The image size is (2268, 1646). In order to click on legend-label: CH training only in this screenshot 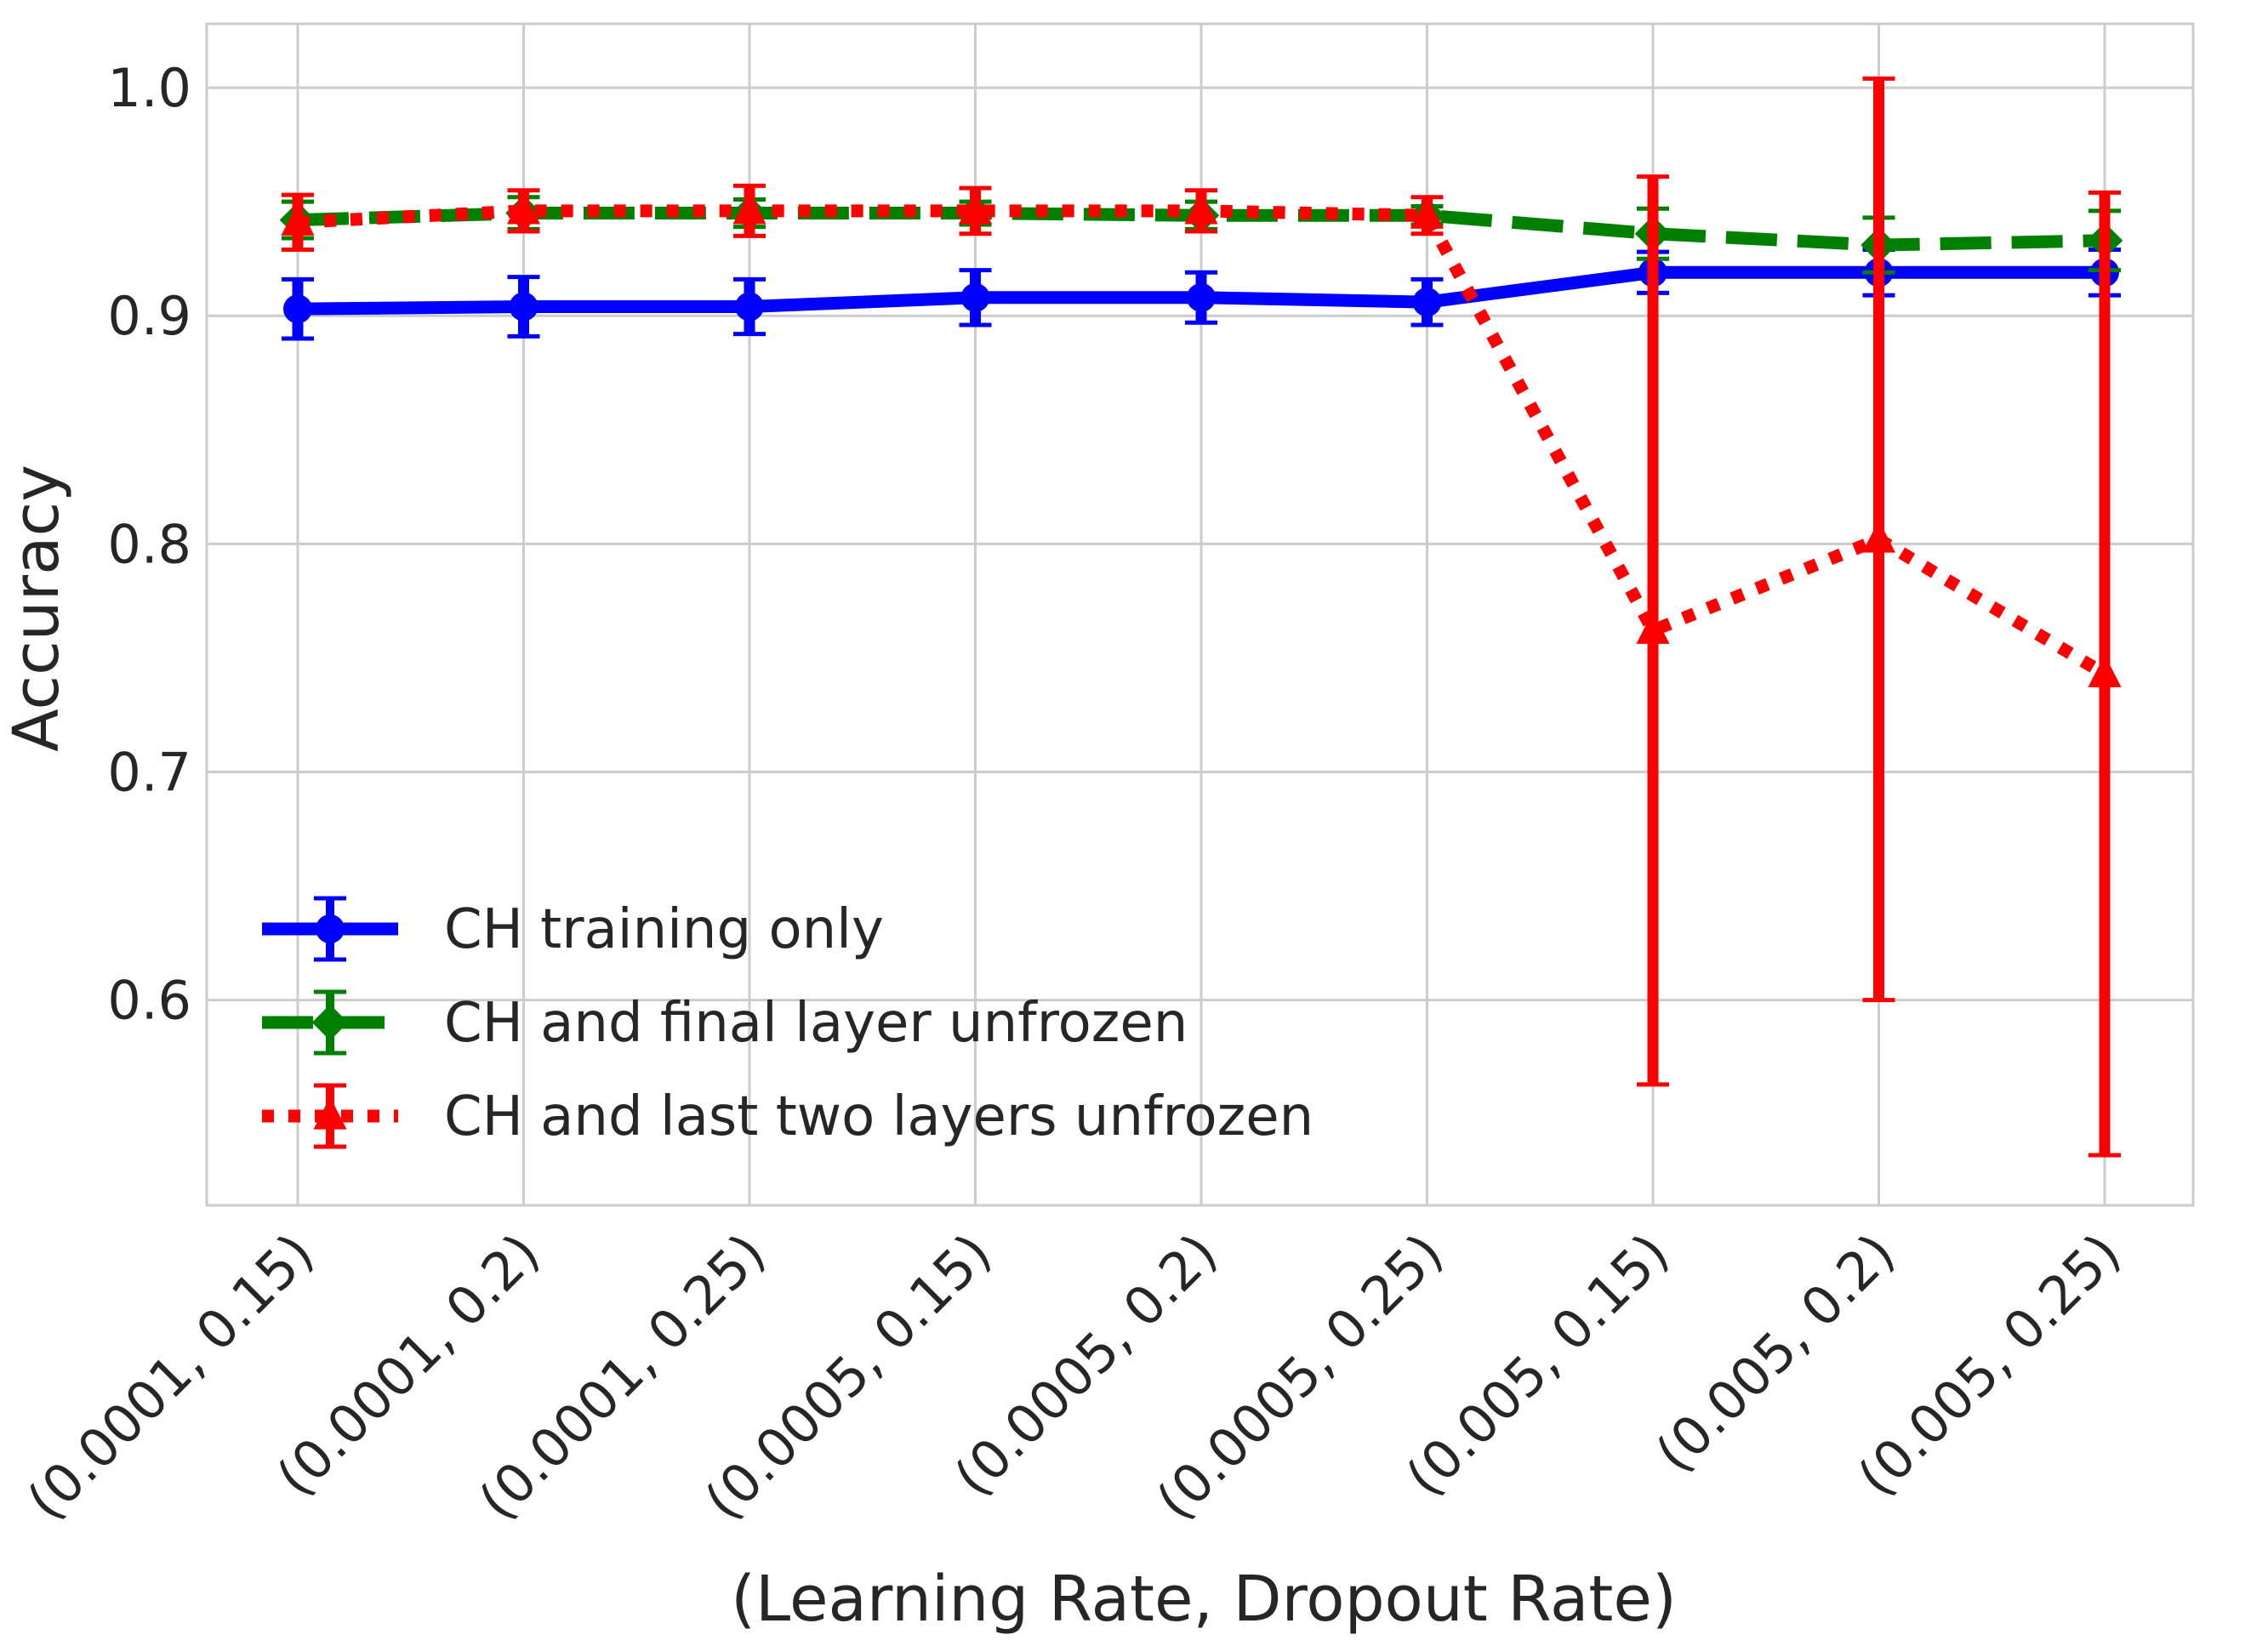, I will do `click(664, 929)`.